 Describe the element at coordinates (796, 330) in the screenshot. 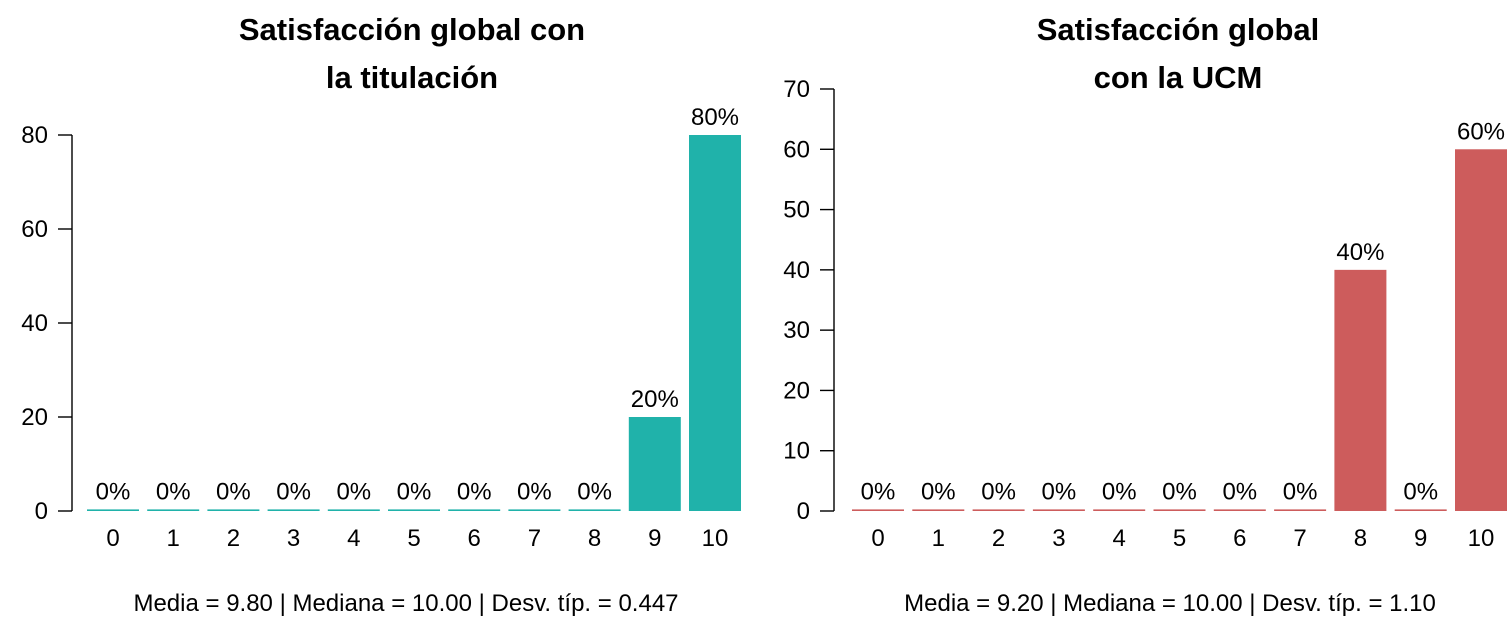

I see `y-tick-label: 30` at that location.